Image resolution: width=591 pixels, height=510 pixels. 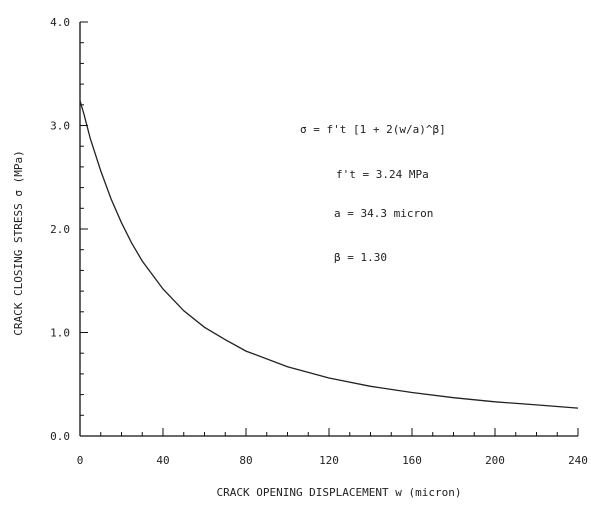 I want to click on y-tick-label: 1.0, so click(x=60, y=333).